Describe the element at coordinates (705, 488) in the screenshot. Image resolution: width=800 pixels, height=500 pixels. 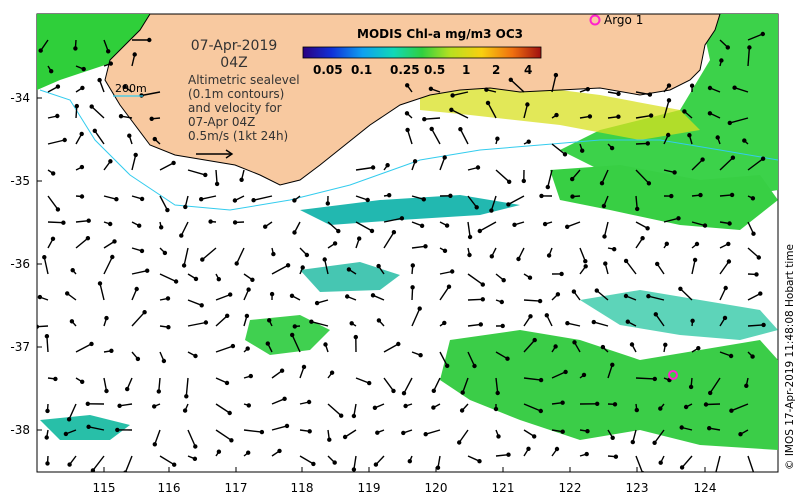
I see `x-tick-label: 124` at that location.